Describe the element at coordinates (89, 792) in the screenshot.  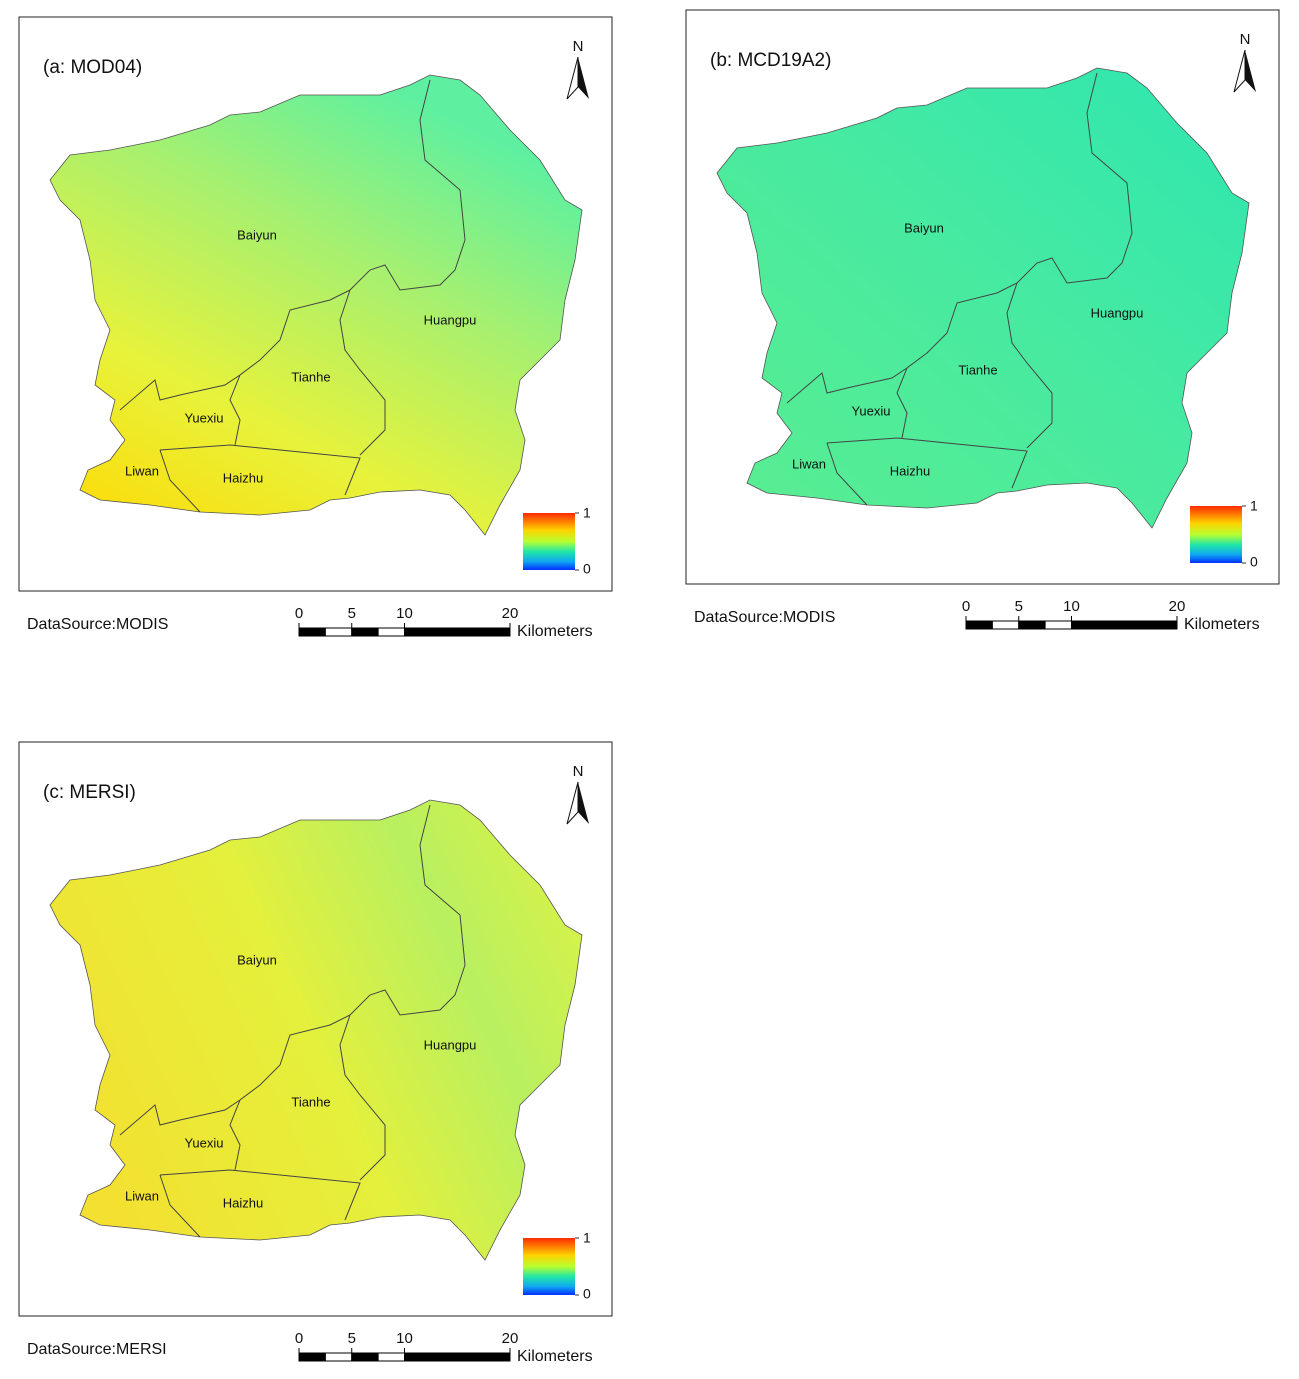
I see `panel-title: (c: MERSI)` at that location.